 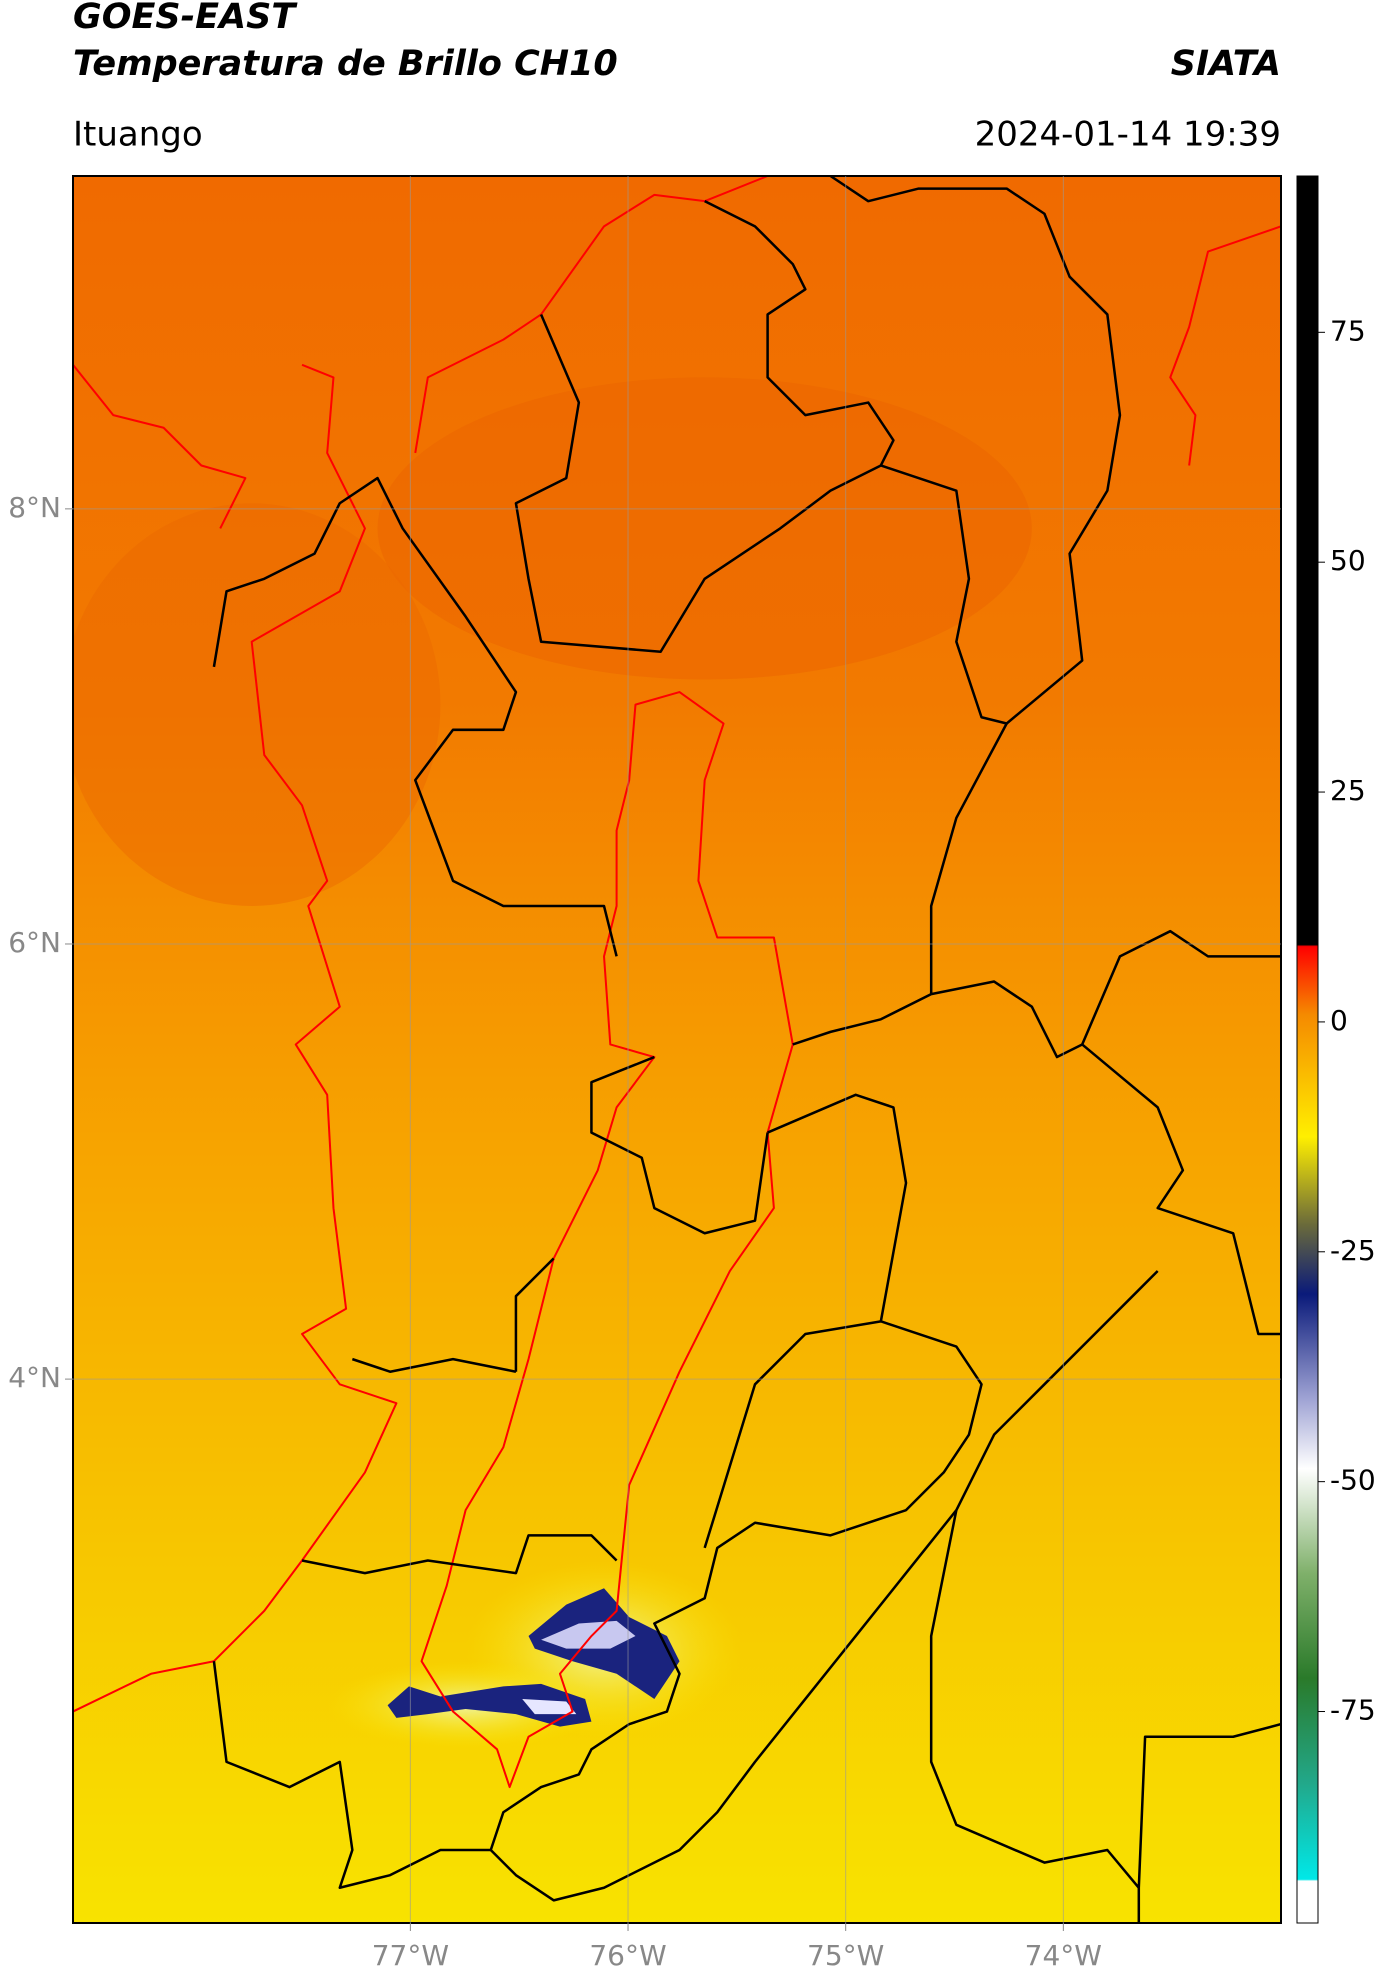 What do you see at coordinates (34, 507) in the screenshot?
I see `lat-label: 8°N` at bounding box center [34, 507].